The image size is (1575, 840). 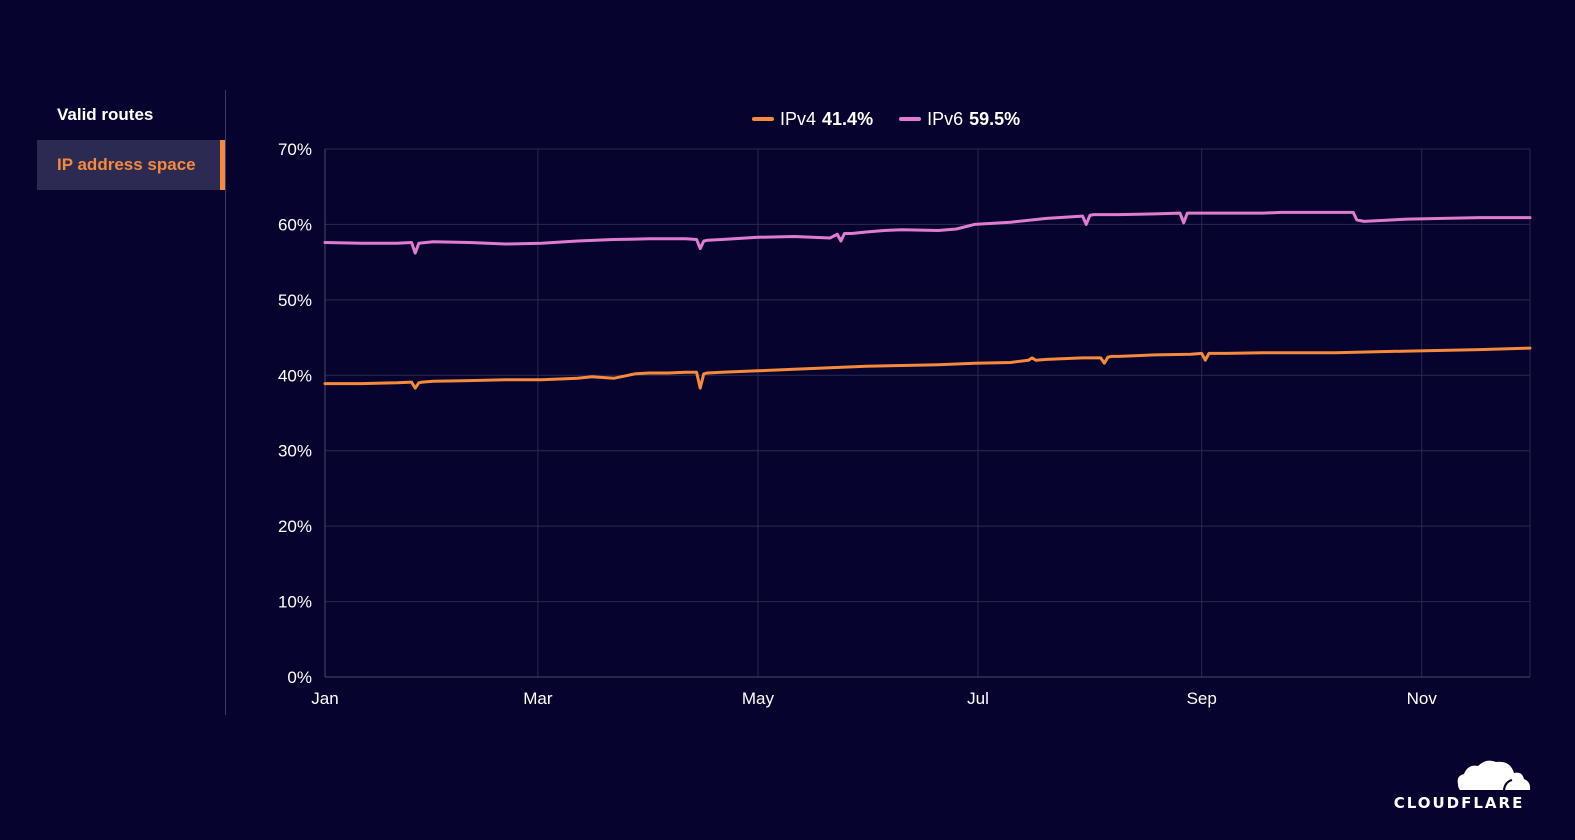 I want to click on legend-name-ipv6: IPv6, so click(x=945, y=118).